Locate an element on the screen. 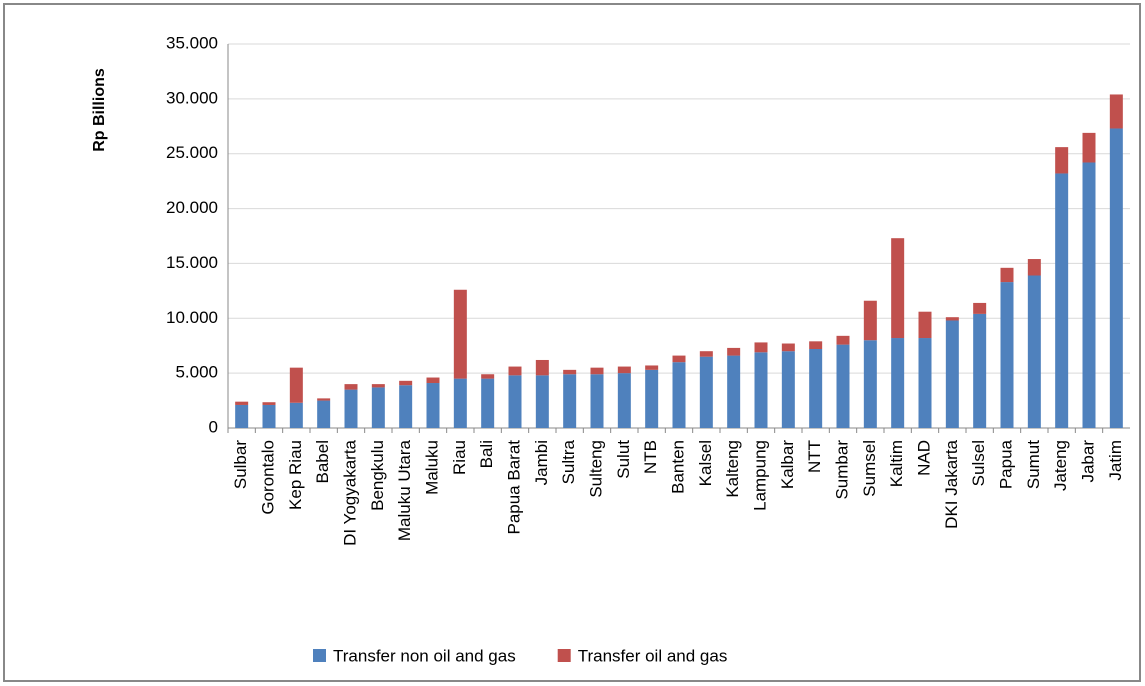 The width and height of the screenshot is (1145, 686). x-tick-label: NTB is located at coordinates (650, 457).